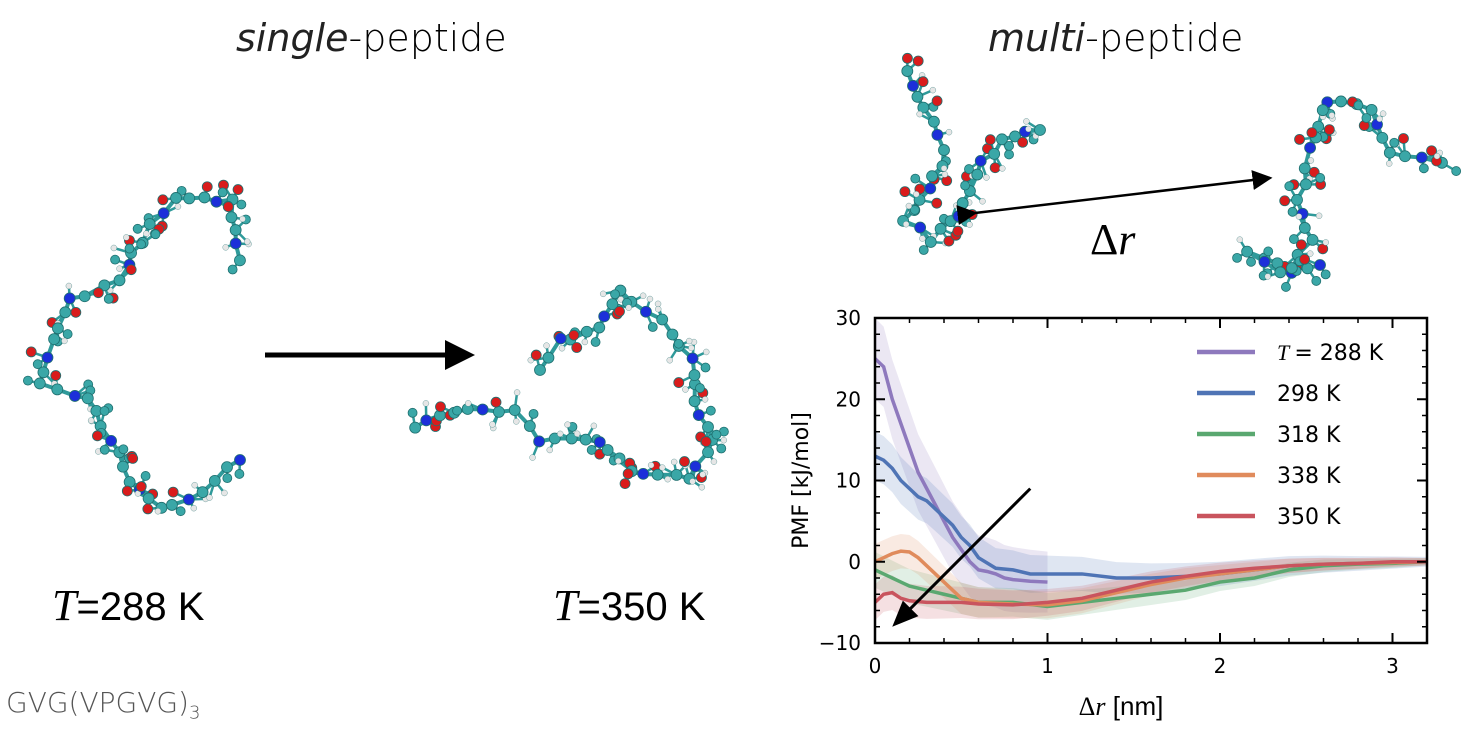 This screenshot has height=736, width=1479. Describe the element at coordinates (1164, 38) in the screenshot. I see `multi-heading-rest: -peptide` at that location.